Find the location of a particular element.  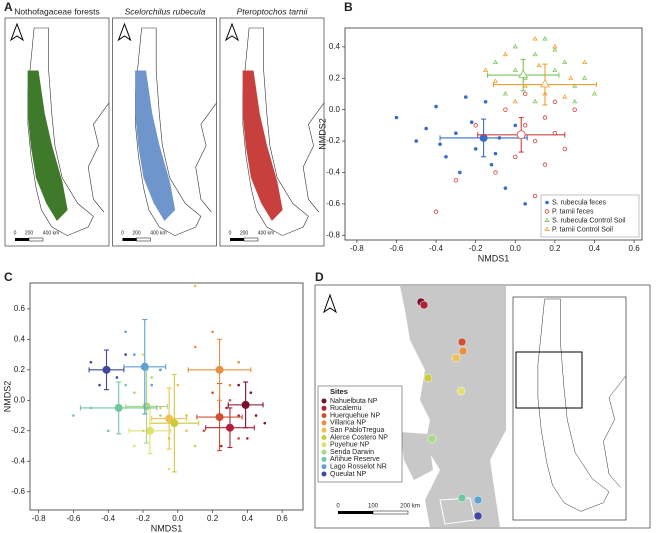

panel-label: D is located at coordinates (319, 277).